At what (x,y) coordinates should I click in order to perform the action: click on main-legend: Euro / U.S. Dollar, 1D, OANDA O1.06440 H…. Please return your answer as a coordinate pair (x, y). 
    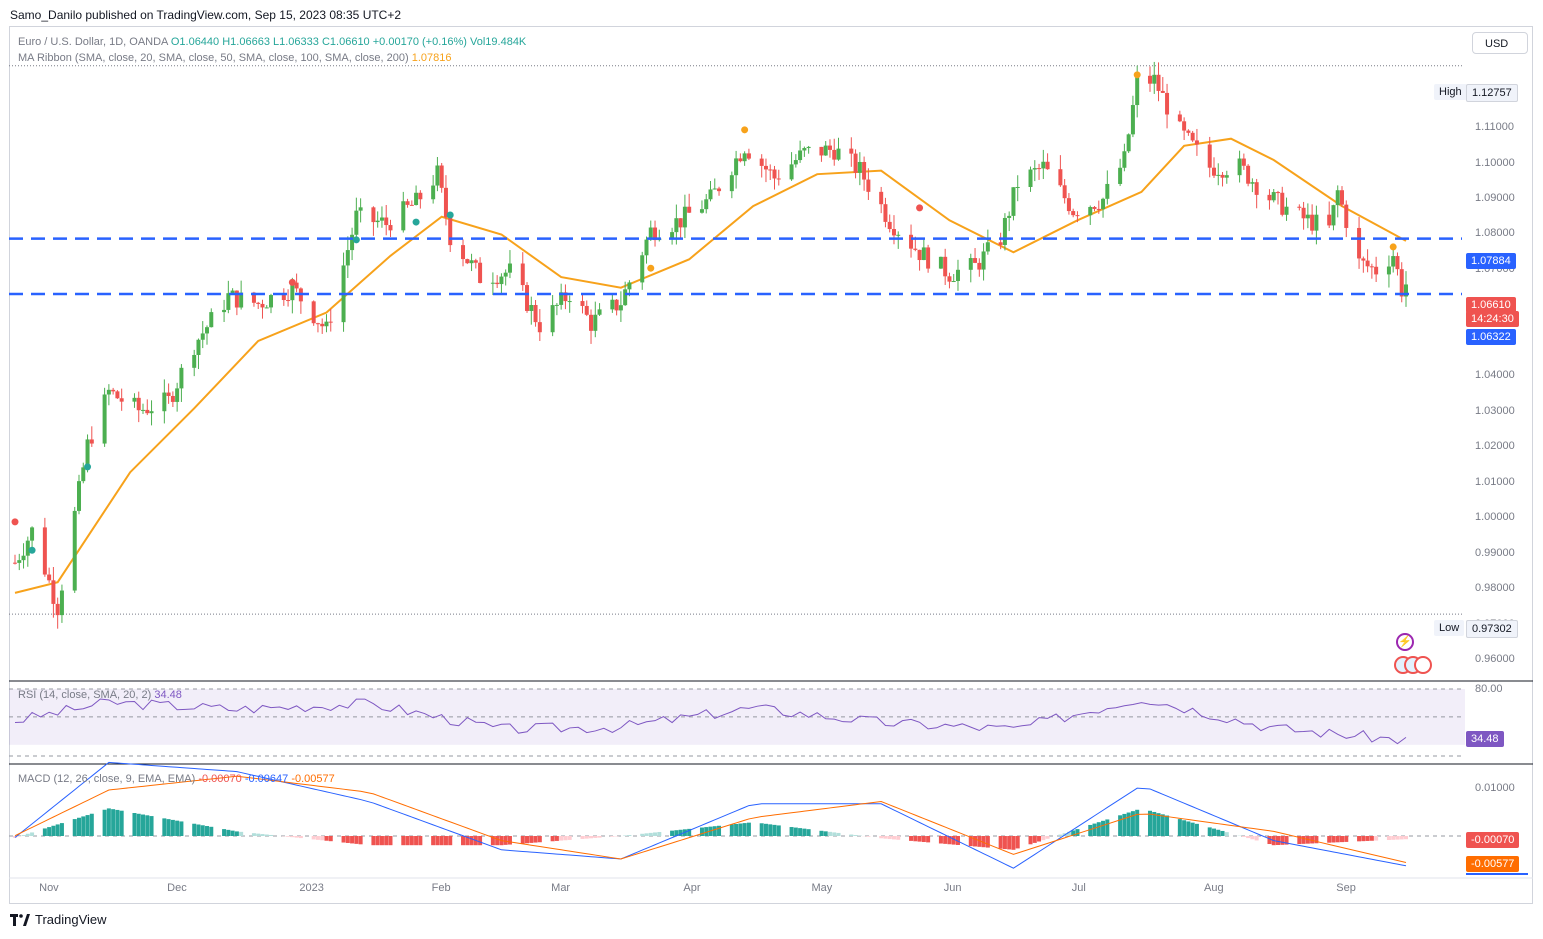
    Looking at the image, I should click on (272, 42).